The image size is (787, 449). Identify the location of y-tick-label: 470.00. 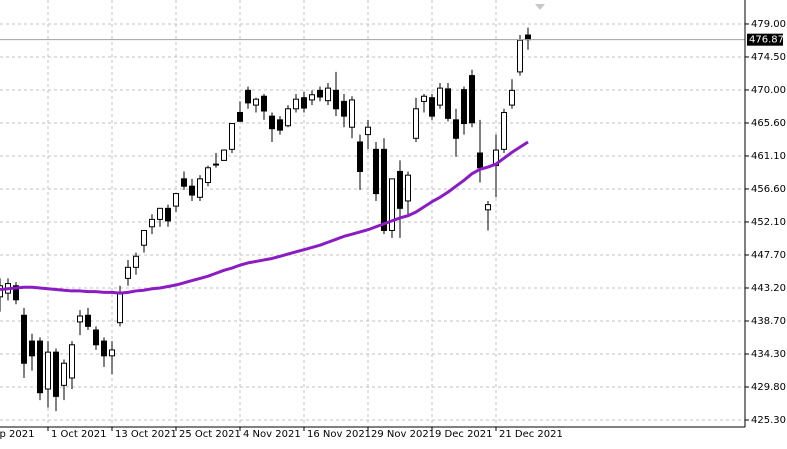
(768, 90).